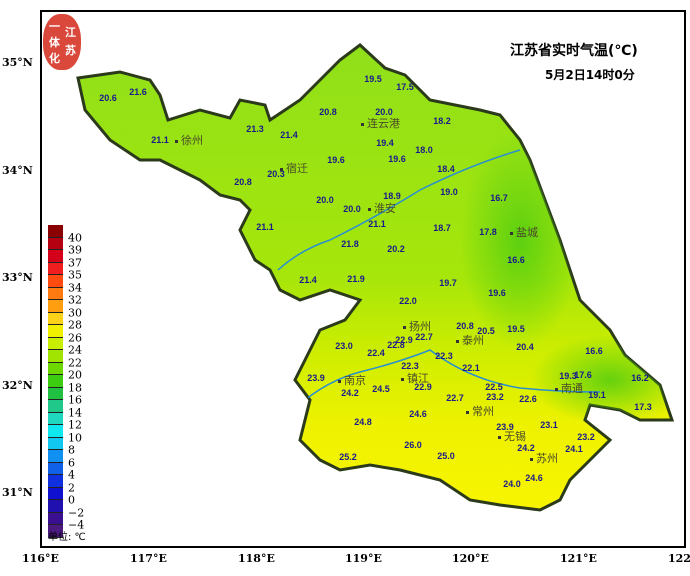 The height and width of the screenshot is (576, 690). Describe the element at coordinates (75, 287) in the screenshot. I see `legend-label: 34` at that location.